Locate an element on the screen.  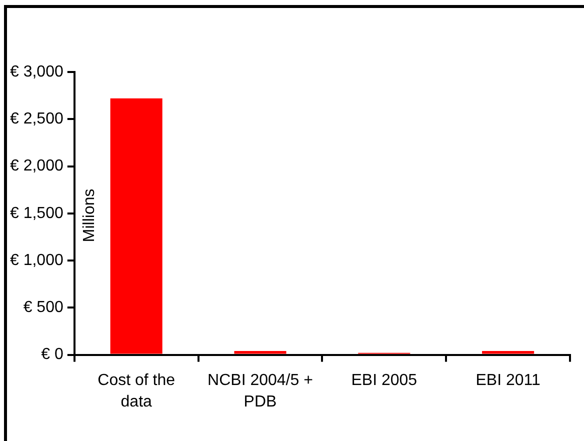
x-tick-label: EBI 2005 is located at coordinates (384, 381).